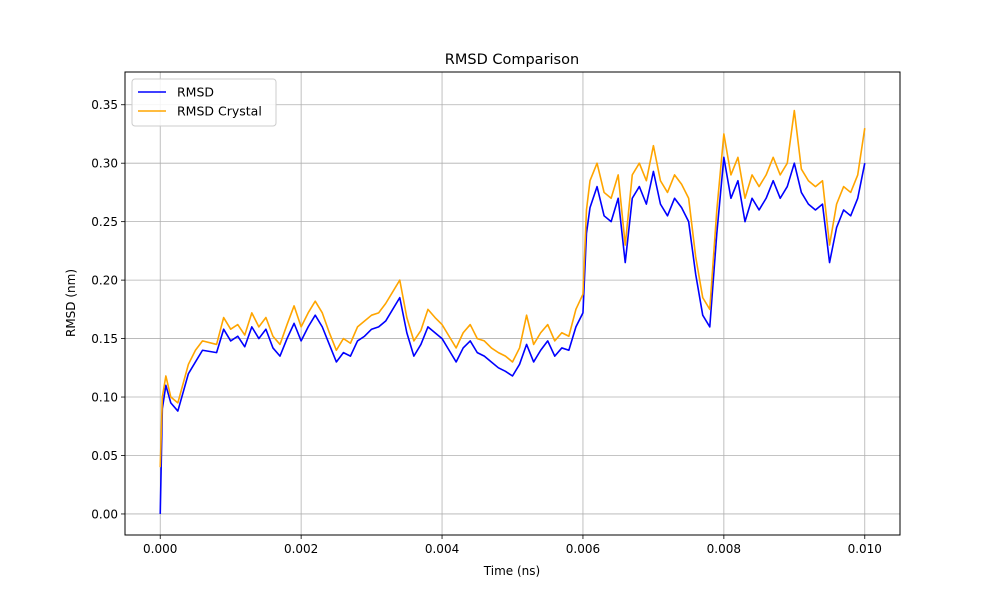 This screenshot has width=1000, height=600. Describe the element at coordinates (511, 571) in the screenshot. I see `x-axis-title: Time (ns)` at that location.